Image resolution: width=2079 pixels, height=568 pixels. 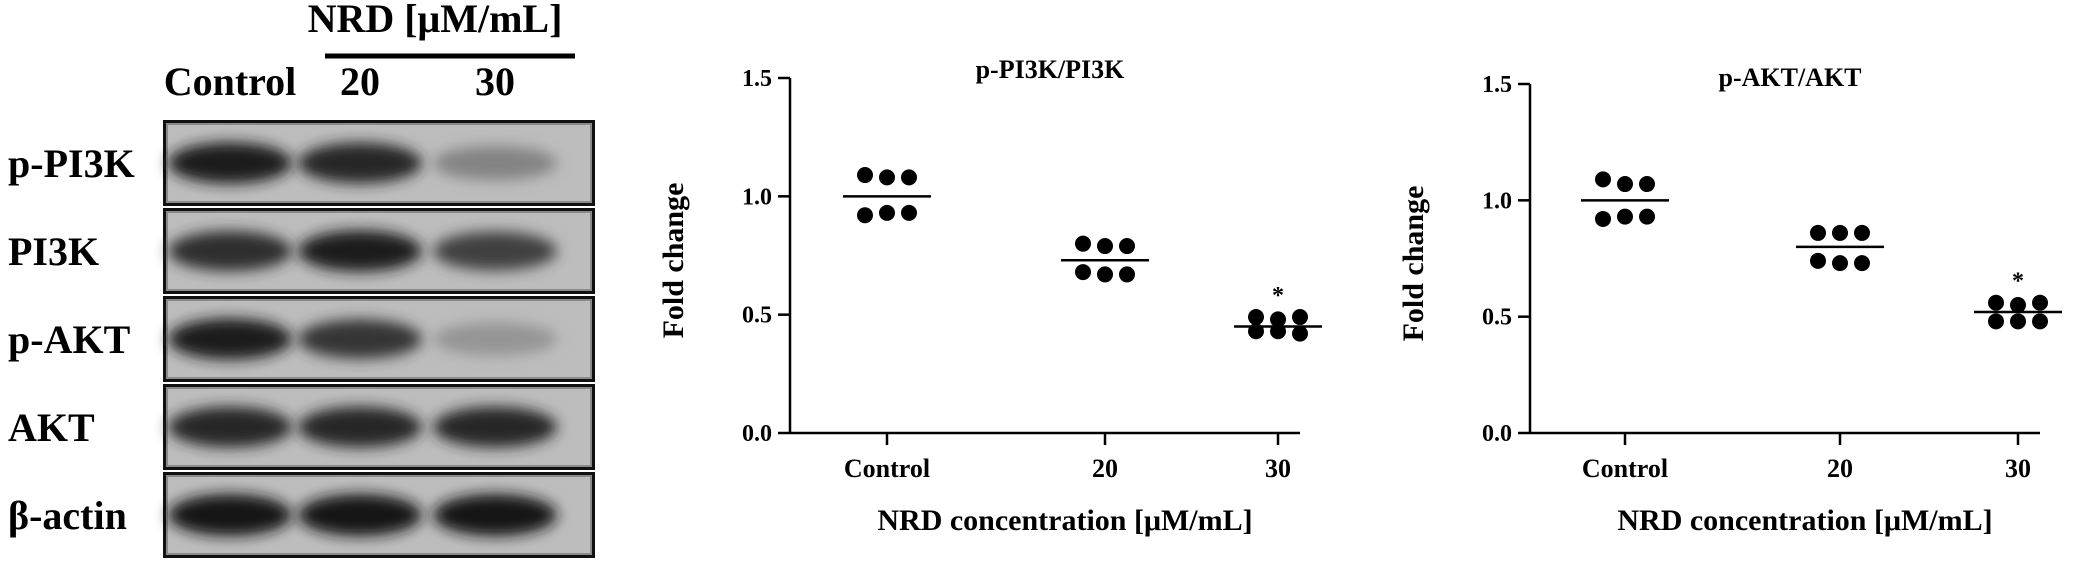 I want to click on blot-row-label: p-PI3K, so click(x=71, y=163).